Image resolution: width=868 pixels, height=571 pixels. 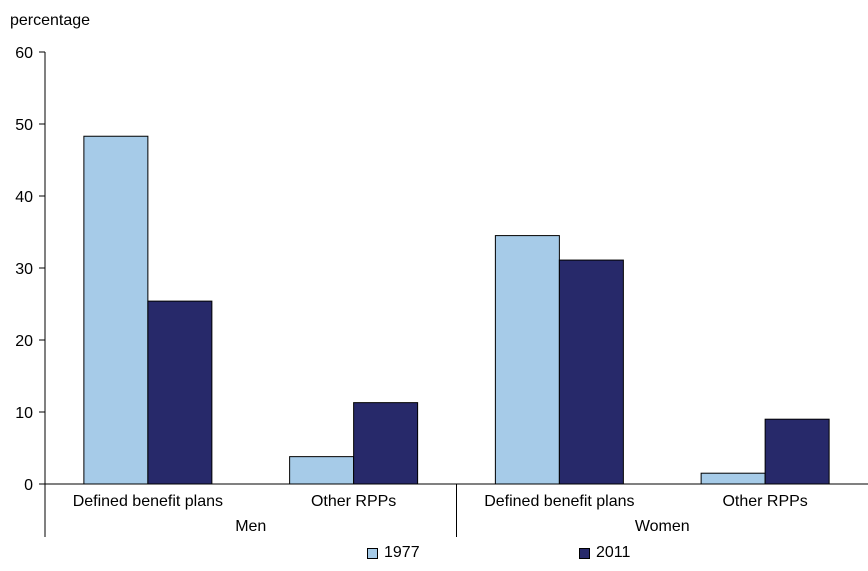 What do you see at coordinates (372, 553) in the screenshot?
I see `legend-swatch-1977` at bounding box center [372, 553].